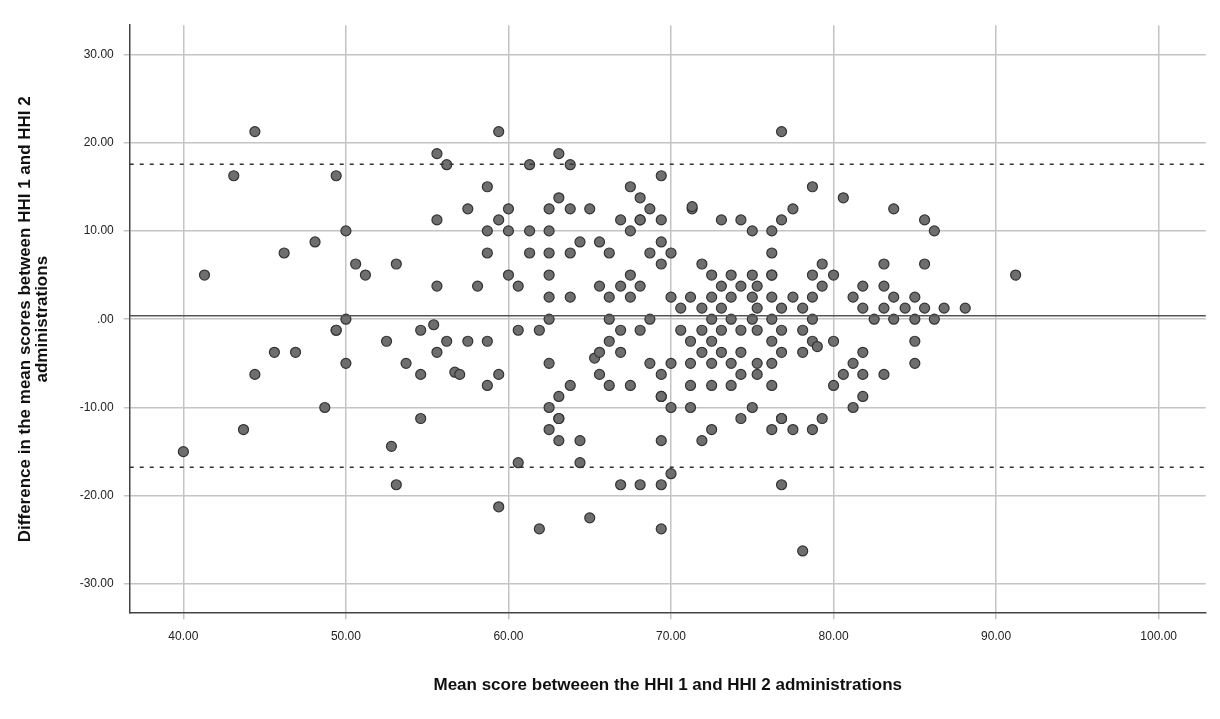  What do you see at coordinates (99, 53) in the screenshot?
I see `y-tick-label: 30.00` at bounding box center [99, 53].